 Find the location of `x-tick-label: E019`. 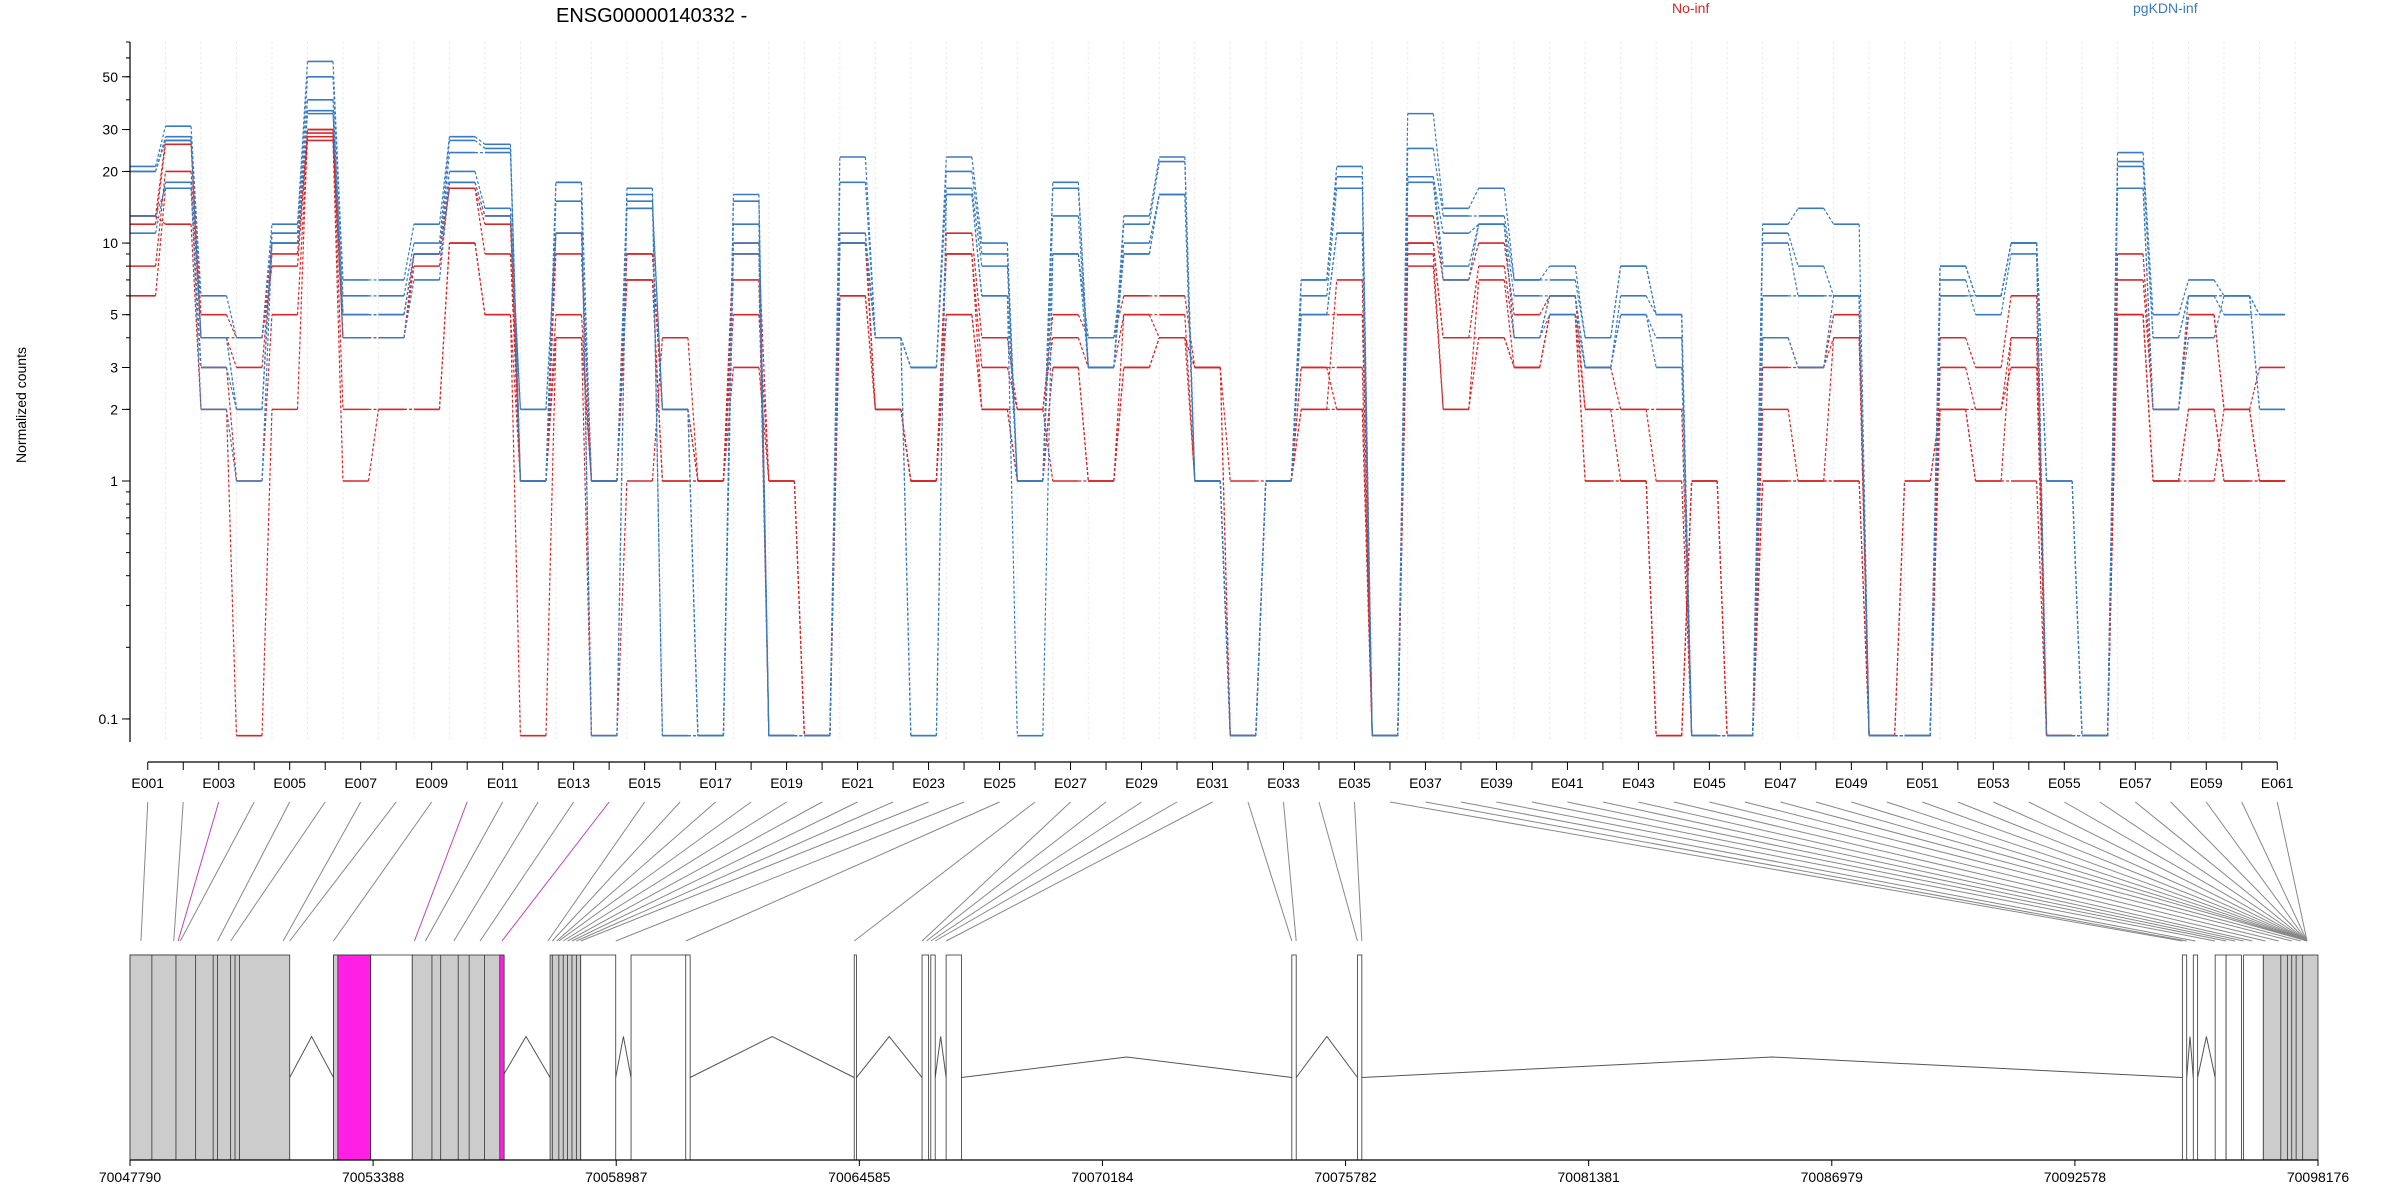

x-tick-label: E019 is located at coordinates (786, 783).